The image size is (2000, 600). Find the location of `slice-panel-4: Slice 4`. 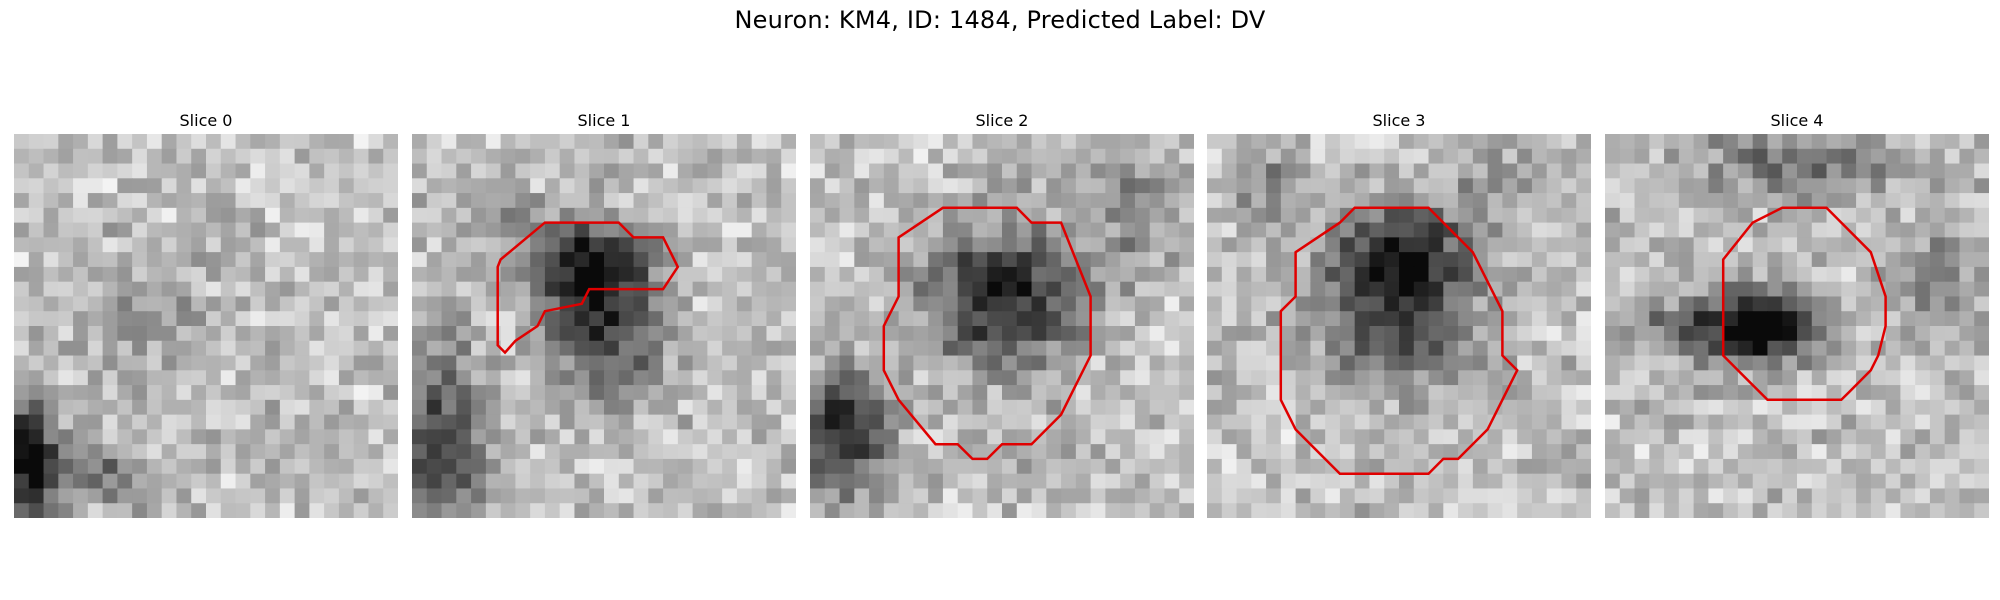

slice-panel-4: Slice 4 is located at coordinates (1797, 313).